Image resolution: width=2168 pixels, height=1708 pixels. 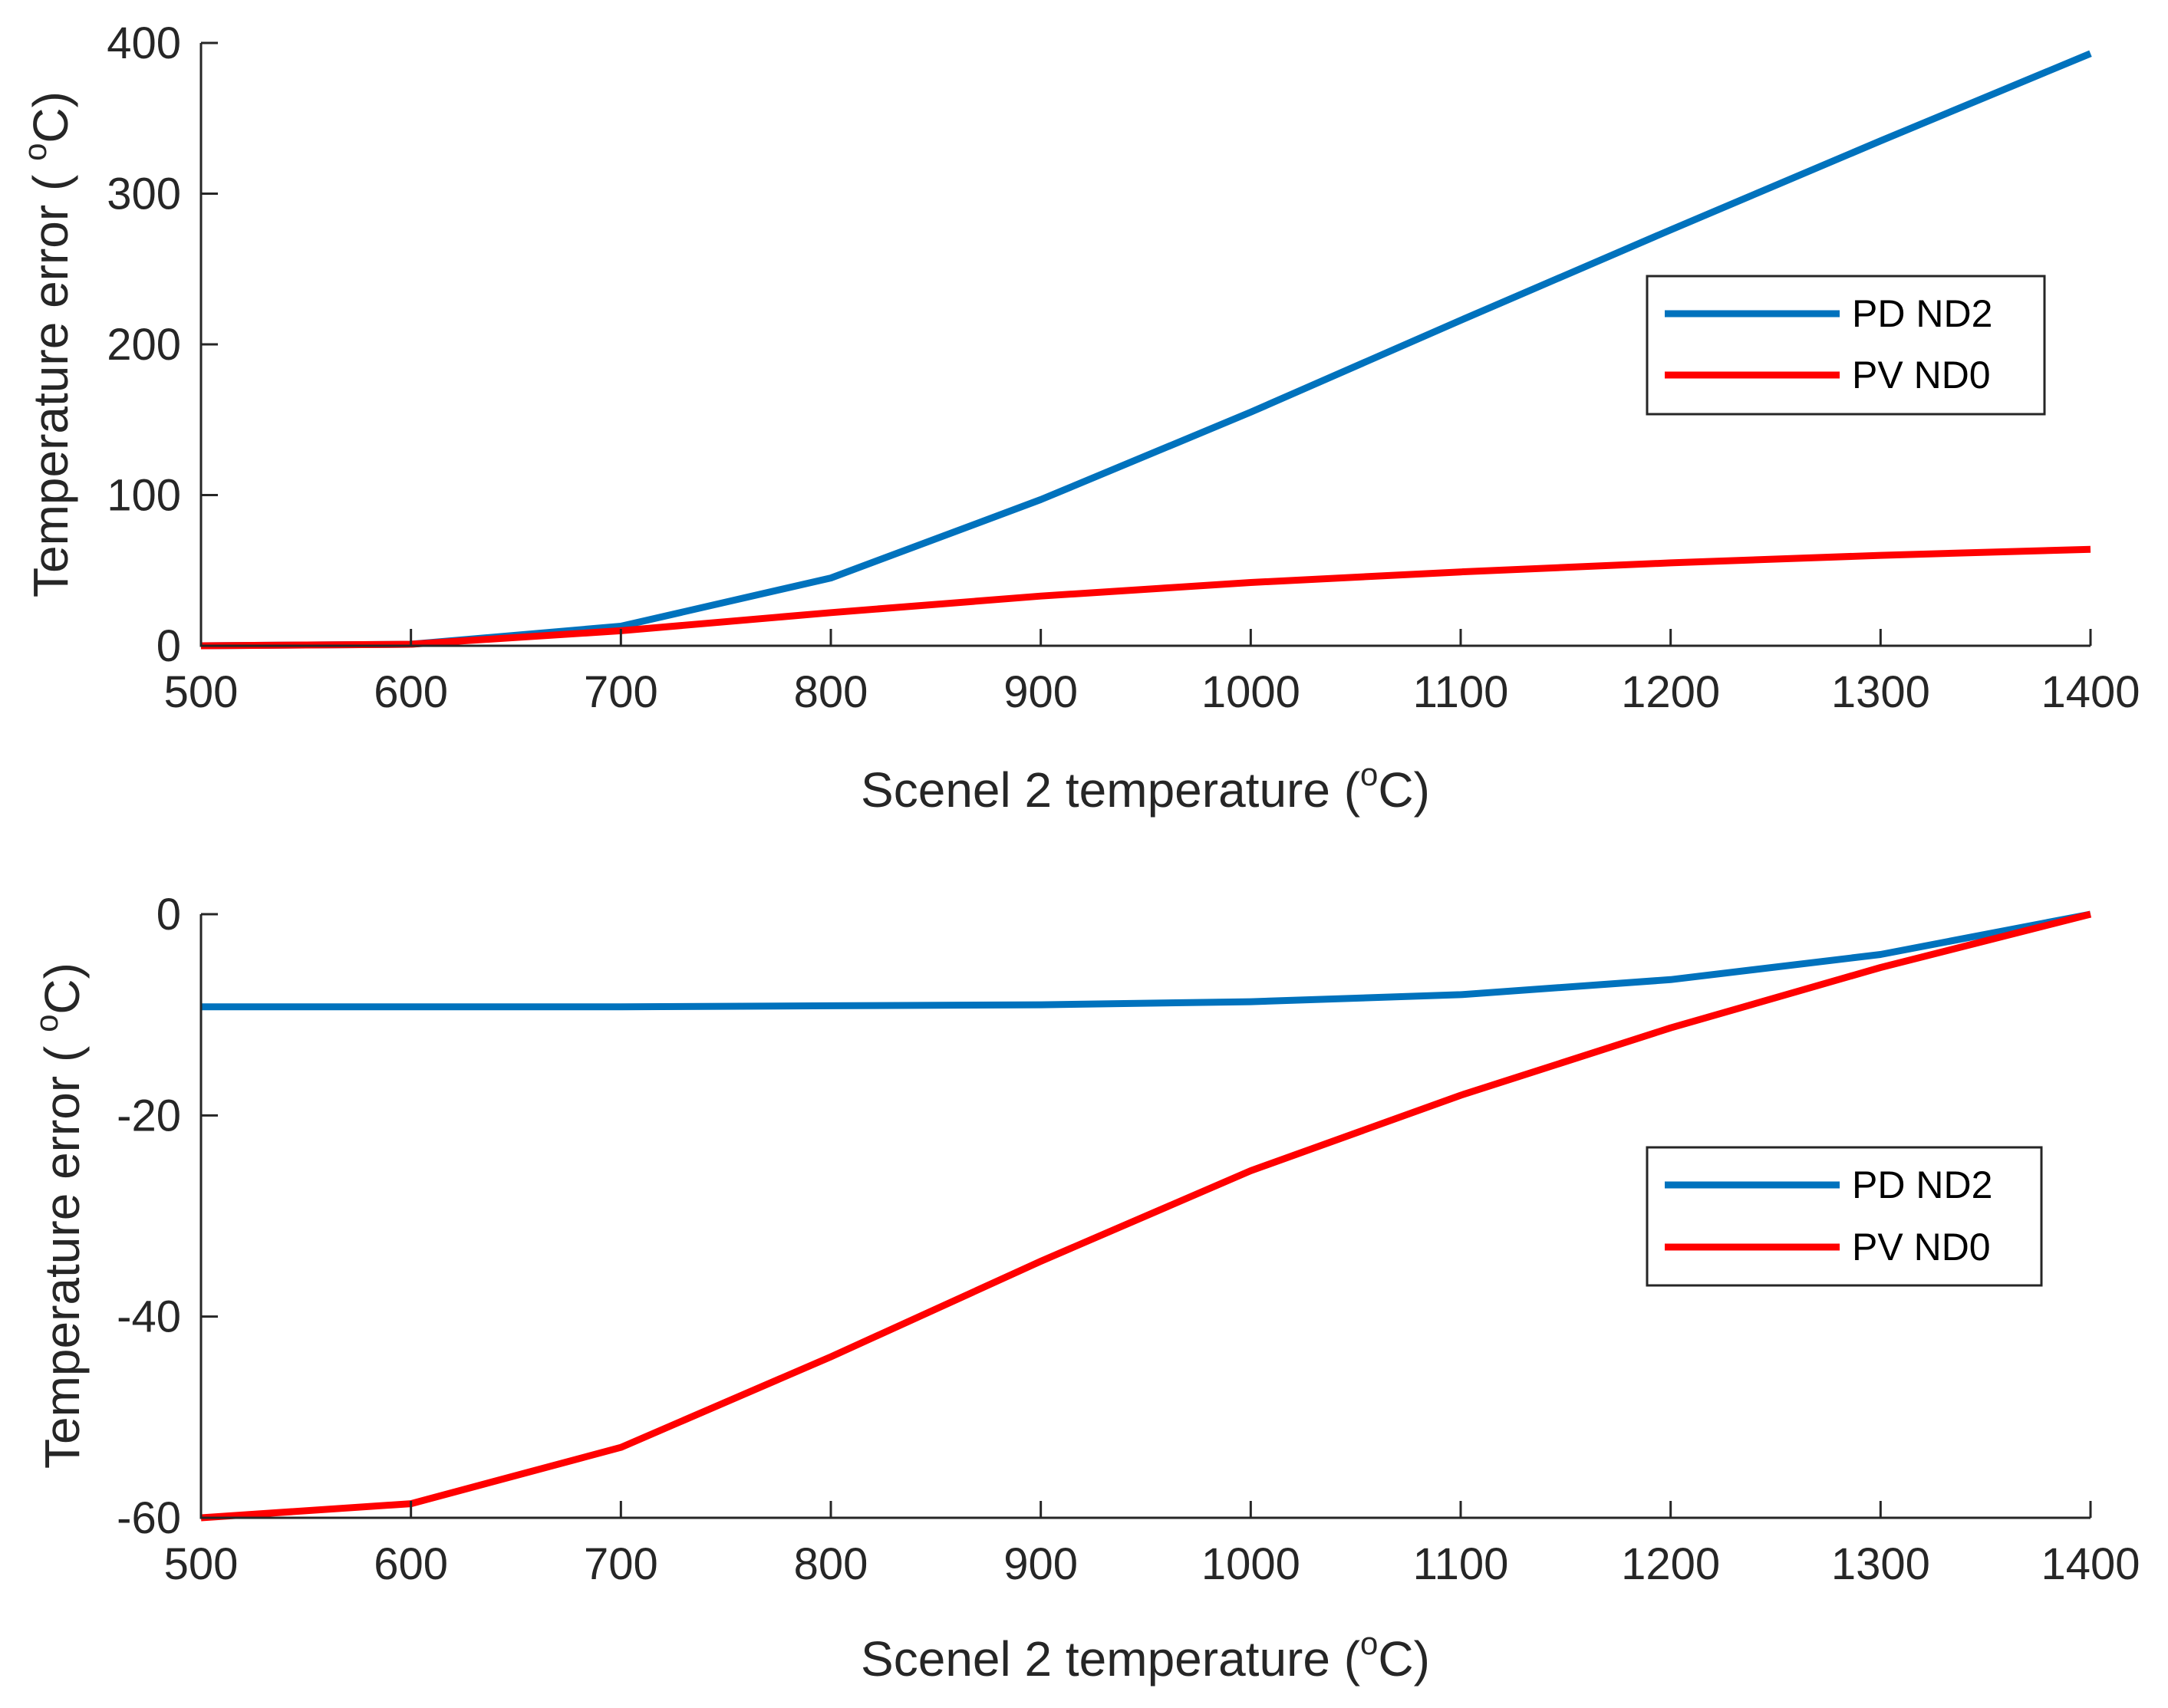 What do you see at coordinates (411, 692) in the screenshot?
I see `top-x-tick-label: 600` at bounding box center [411, 692].